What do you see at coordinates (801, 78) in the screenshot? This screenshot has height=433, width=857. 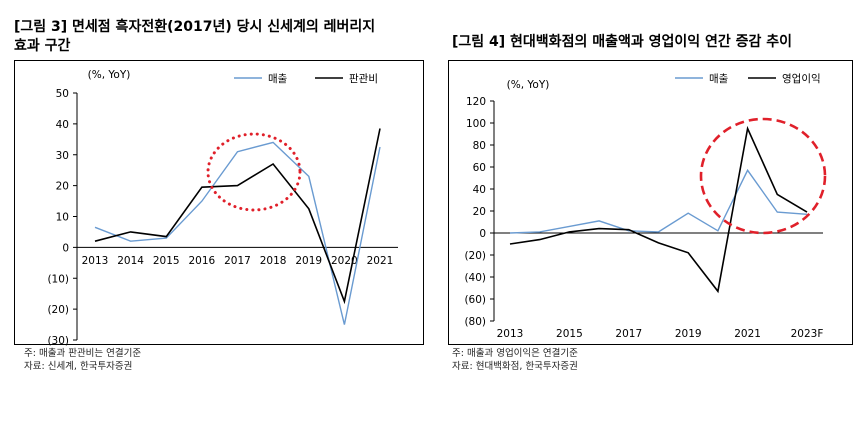 I see `legend-label: 영업이익` at bounding box center [801, 78].